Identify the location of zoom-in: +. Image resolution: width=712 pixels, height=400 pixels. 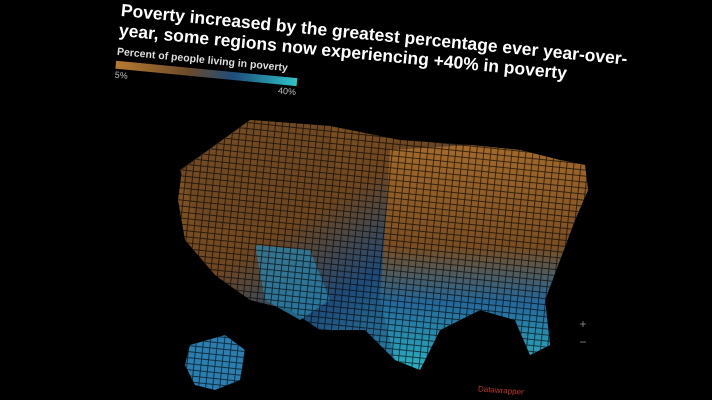
(583, 324).